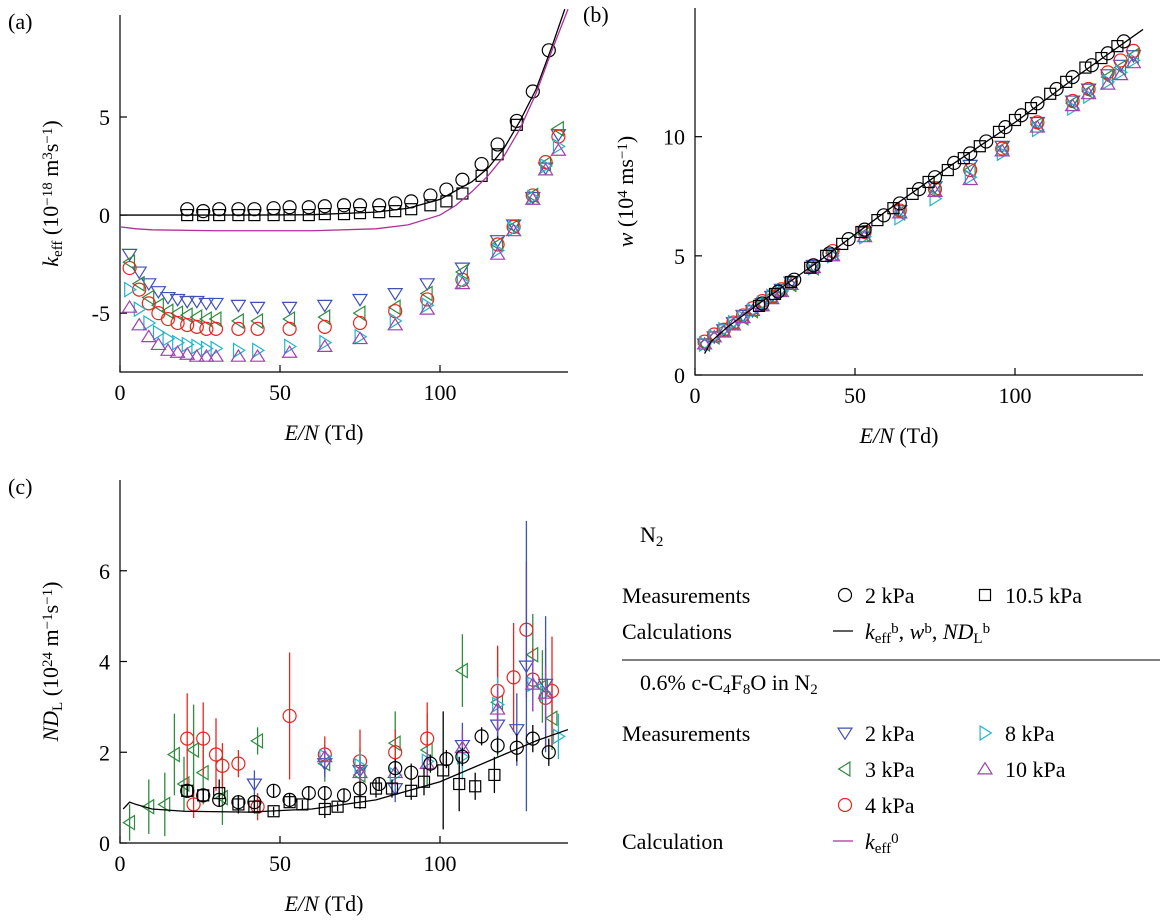 This screenshot has width=1161, height=922. Describe the element at coordinates (937, 631) in the screenshot. I see `text-part: ,` at that location.